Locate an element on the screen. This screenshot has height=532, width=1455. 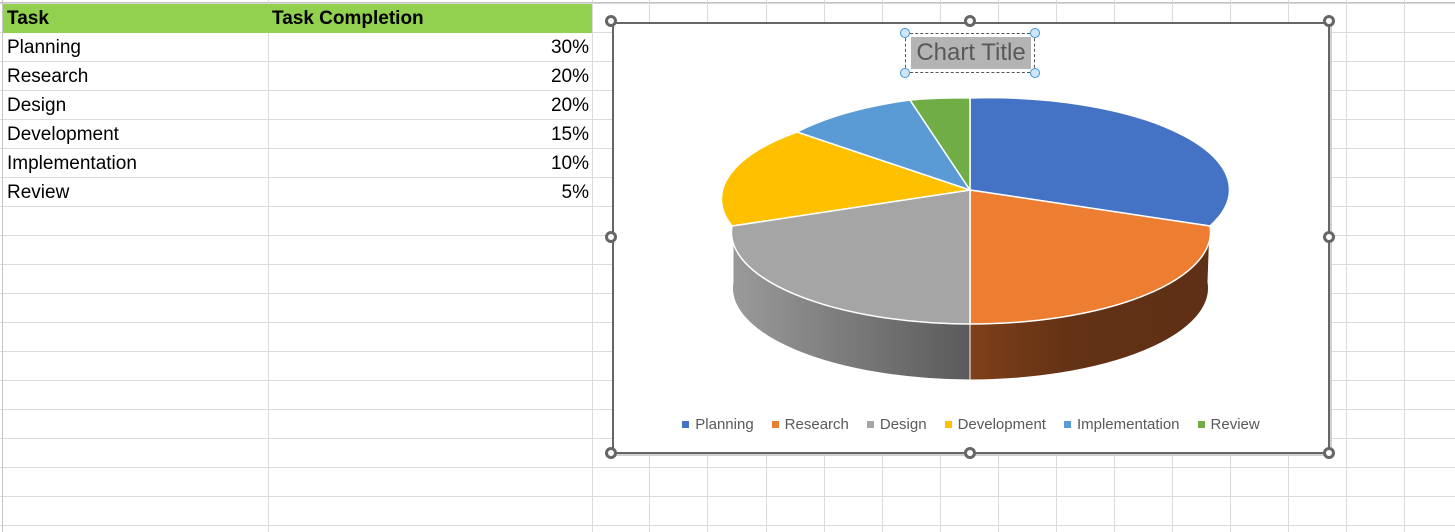
cell-task: Design is located at coordinates (37, 105).